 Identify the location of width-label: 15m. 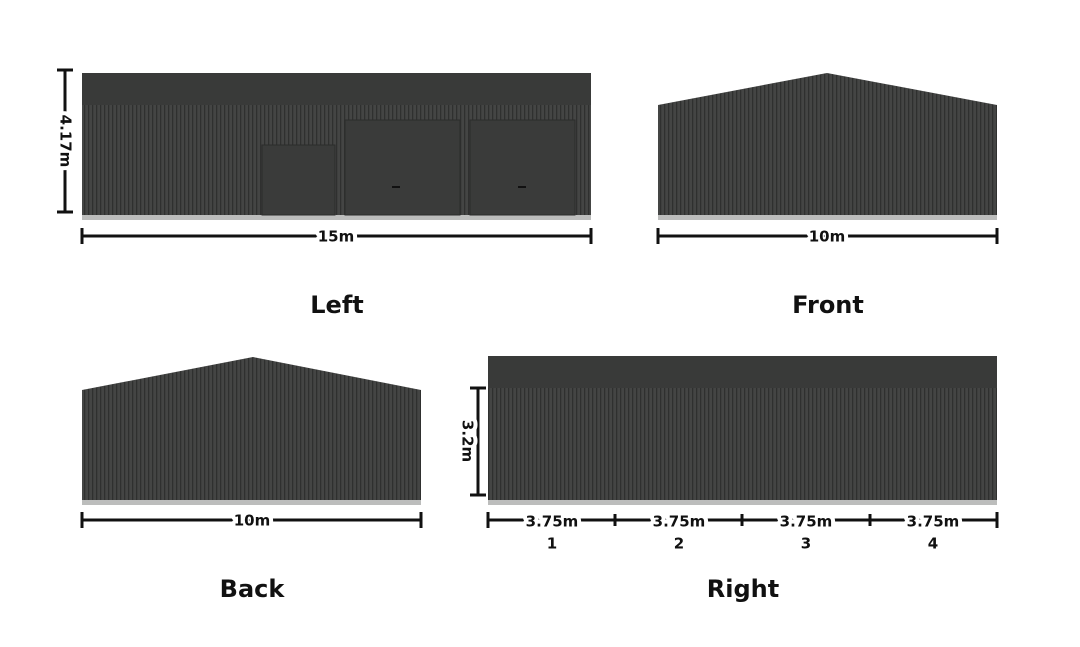
(336, 237).